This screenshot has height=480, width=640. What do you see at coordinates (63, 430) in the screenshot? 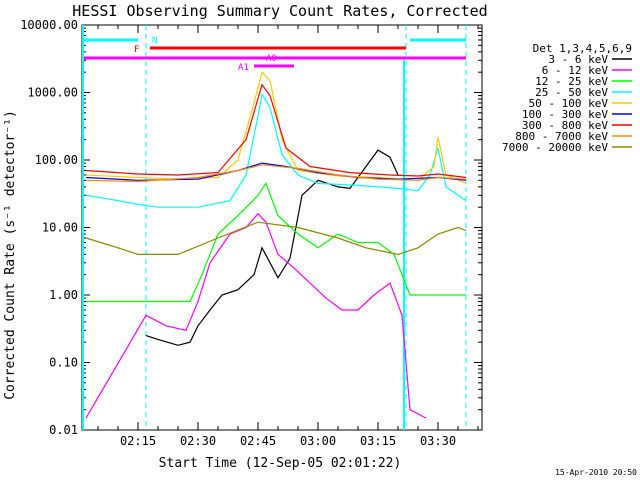
I see `y-tick-label: 0.01` at bounding box center [63, 430].